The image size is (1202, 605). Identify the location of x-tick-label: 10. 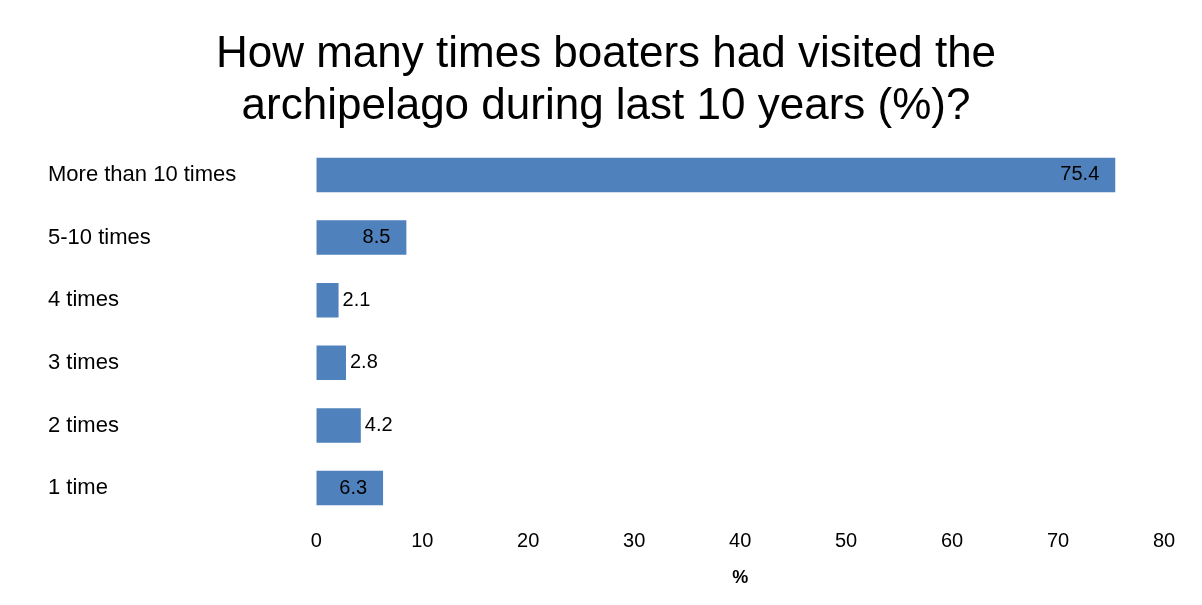
(422, 539).